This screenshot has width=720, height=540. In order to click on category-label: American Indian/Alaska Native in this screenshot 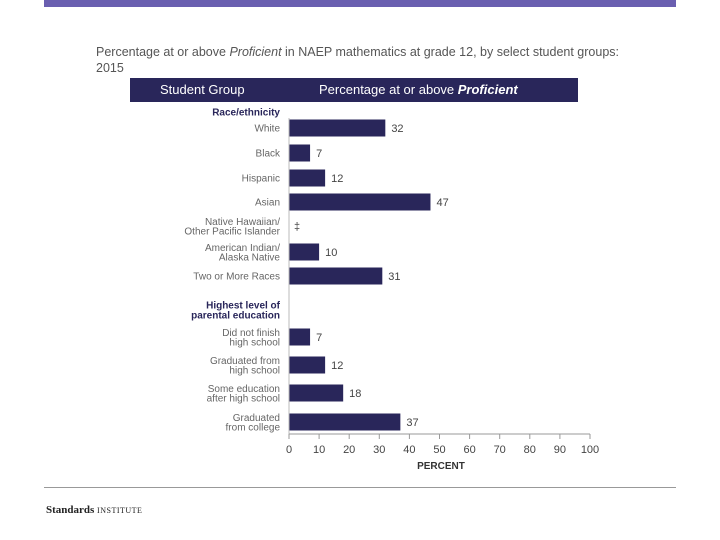, I will do `click(242, 253)`.